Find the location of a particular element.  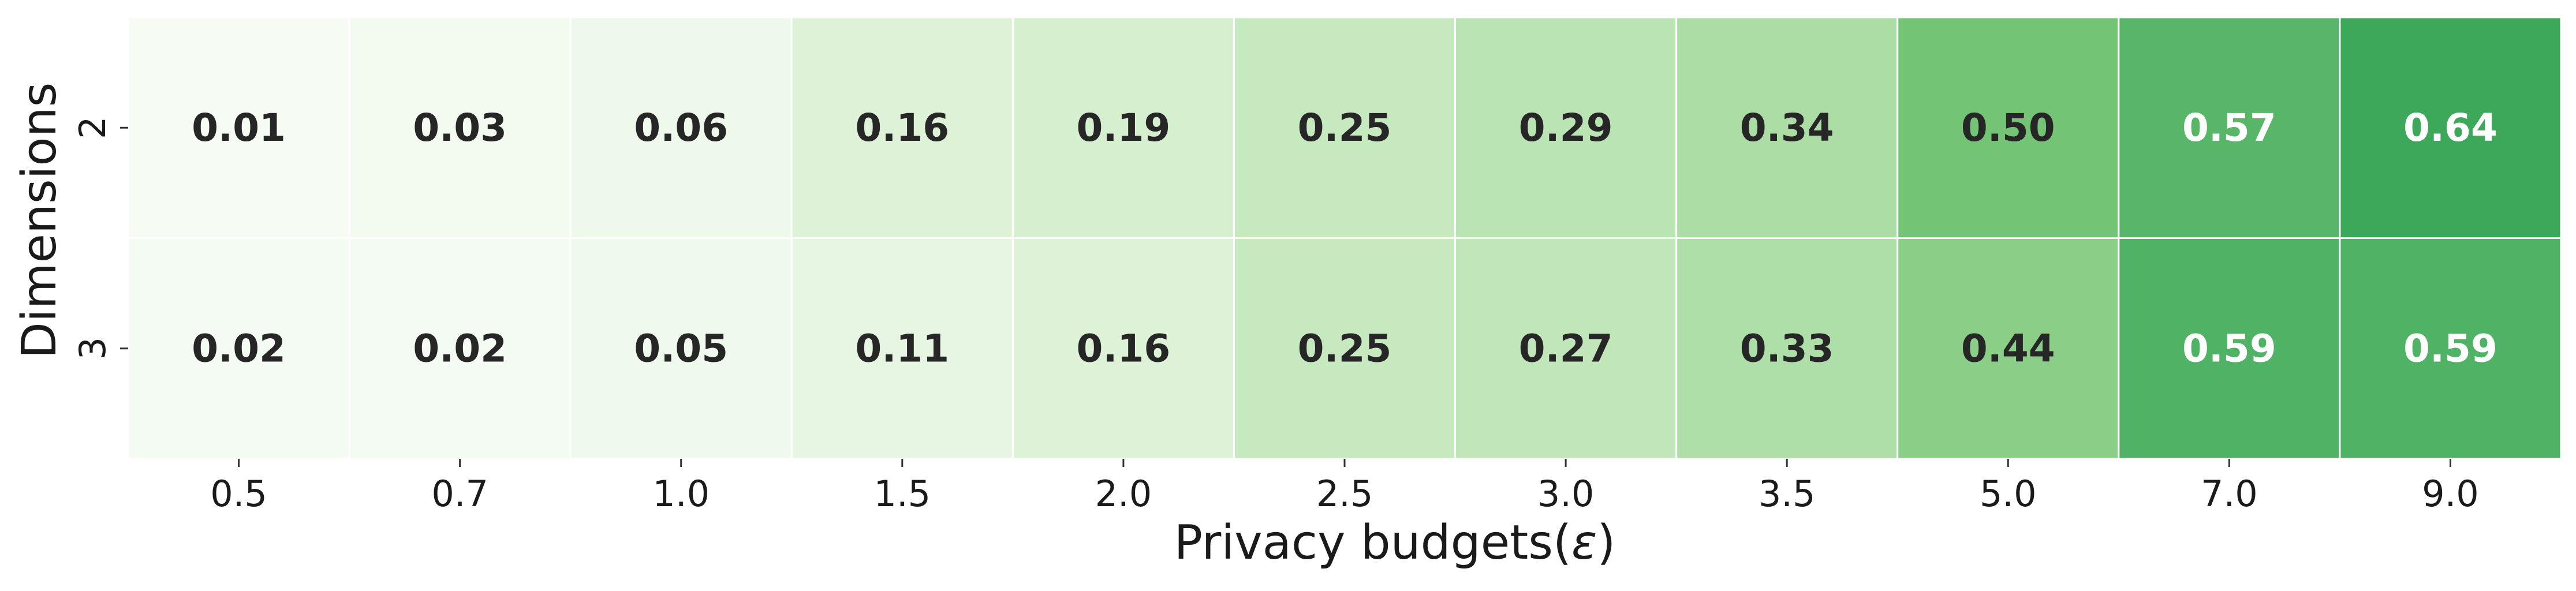

heatmap-cell-label: 0.57 is located at coordinates (2229, 128).